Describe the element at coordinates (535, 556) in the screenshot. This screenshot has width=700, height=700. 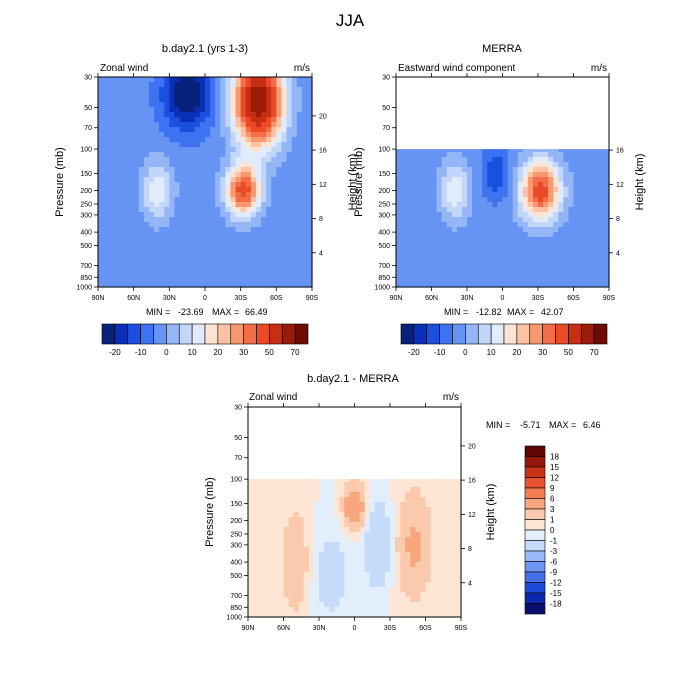
I see `colorbar-swatch` at that location.